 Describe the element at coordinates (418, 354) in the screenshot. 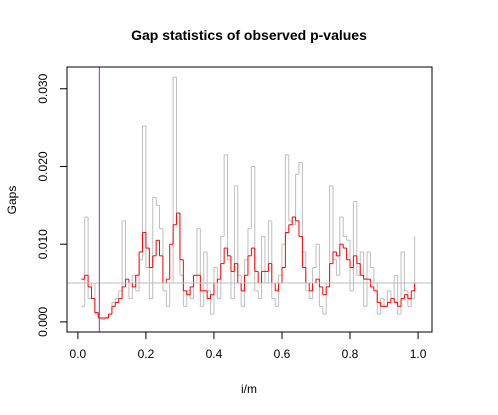

I see `x-tick-label: 1.0` at that location.